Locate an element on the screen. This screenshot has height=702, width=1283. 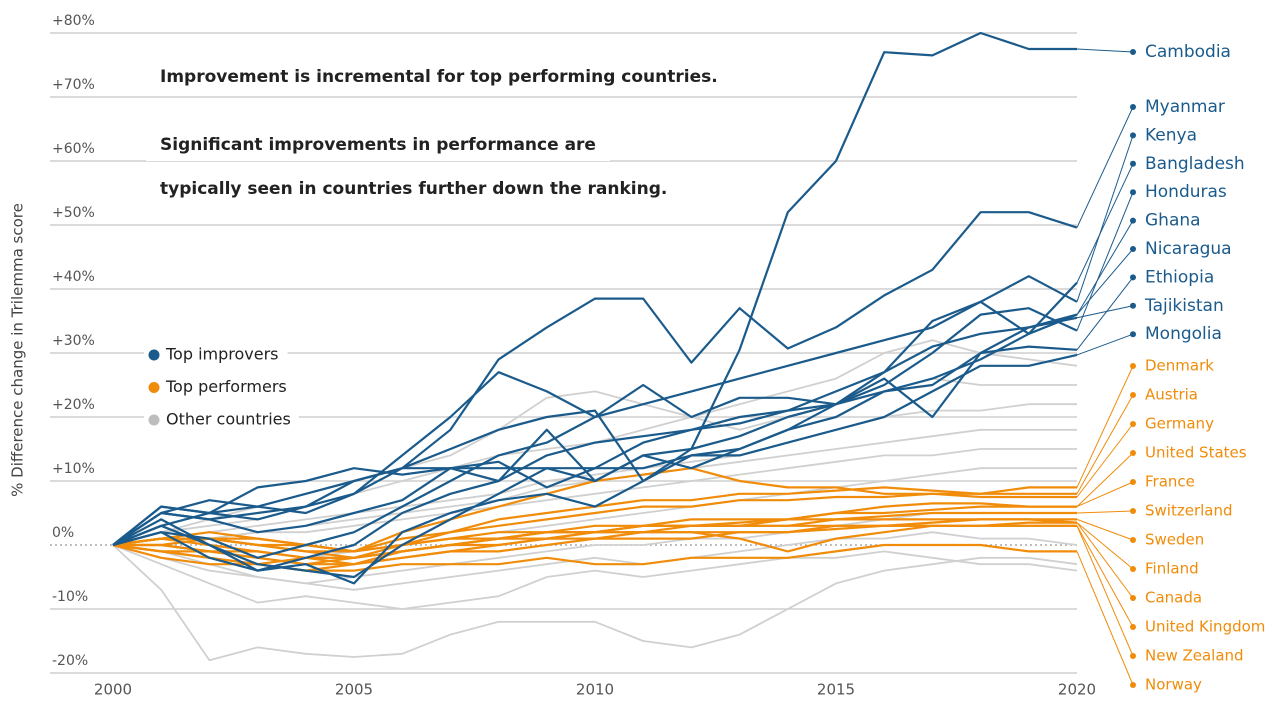
series-label: Bangladesh is located at coordinates (1195, 164).